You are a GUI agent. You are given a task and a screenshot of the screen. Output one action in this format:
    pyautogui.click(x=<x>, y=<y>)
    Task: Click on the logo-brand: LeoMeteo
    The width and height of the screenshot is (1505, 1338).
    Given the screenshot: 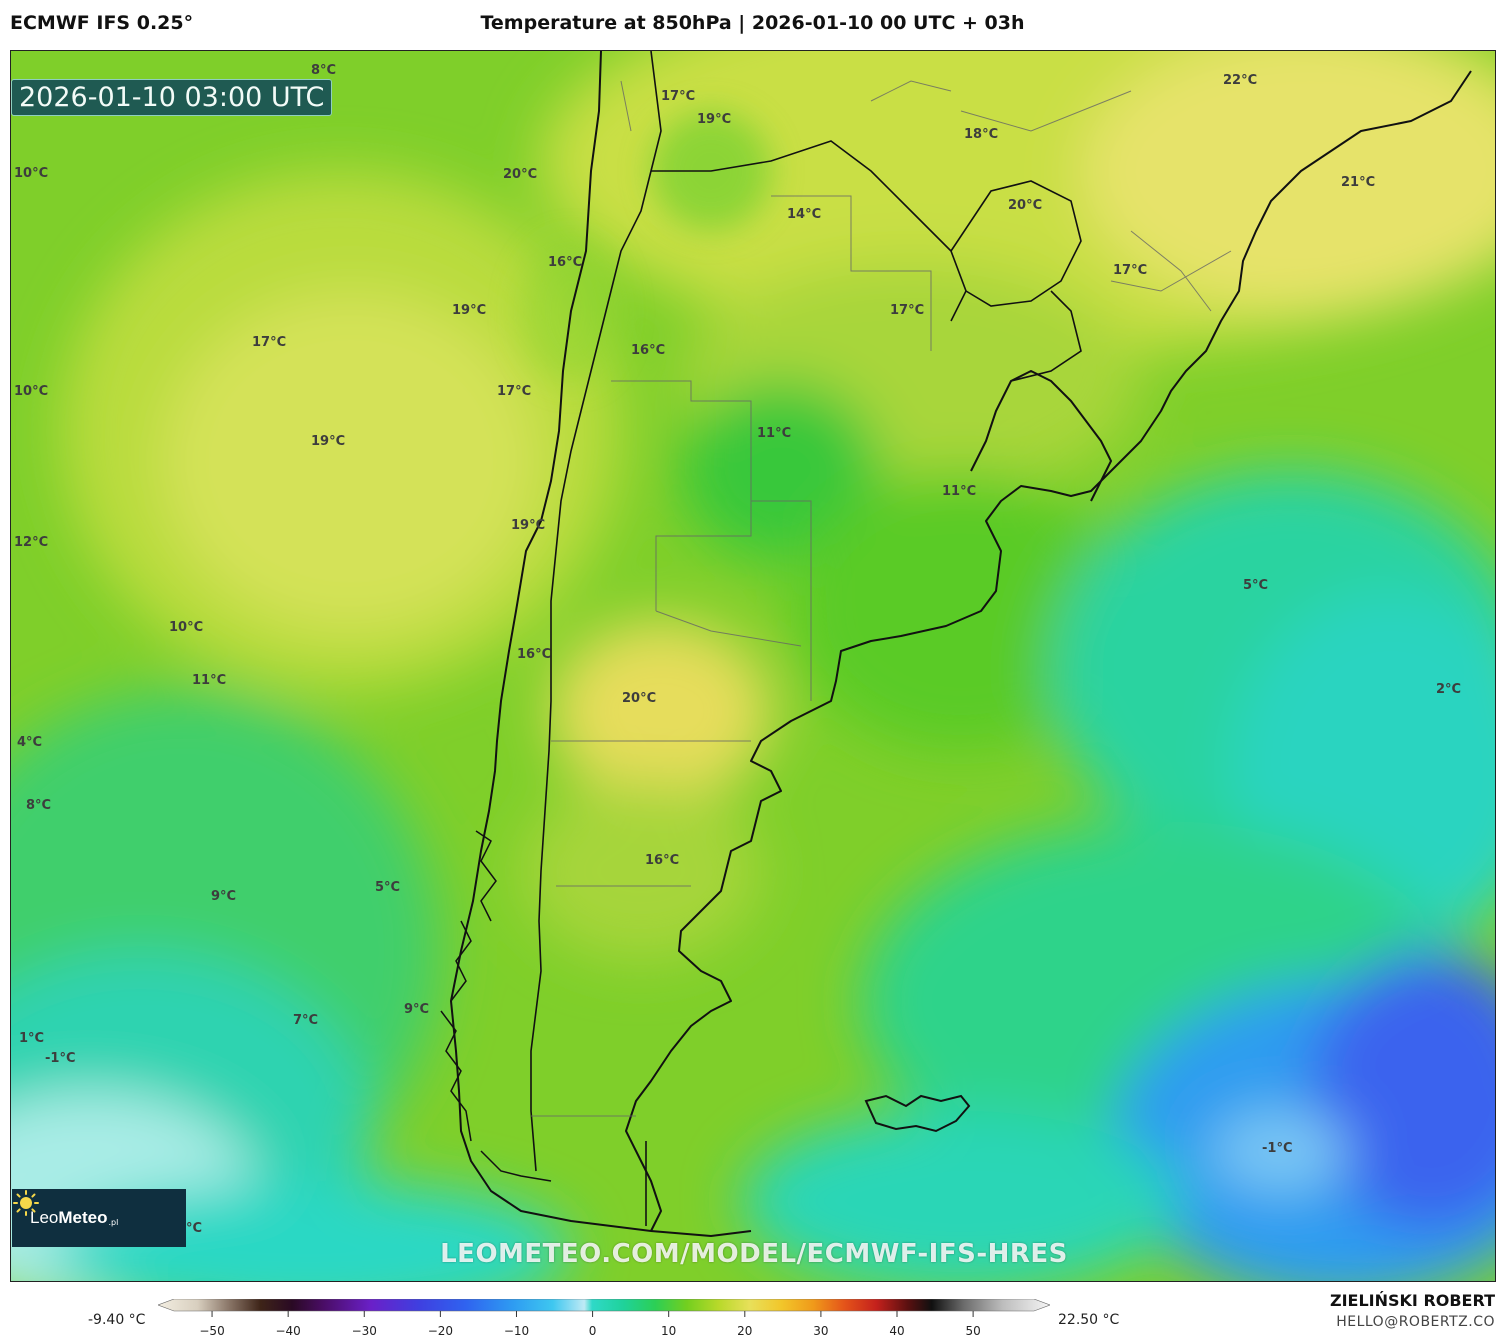 What is the action you would take?
    pyautogui.click(x=69, y=1217)
    